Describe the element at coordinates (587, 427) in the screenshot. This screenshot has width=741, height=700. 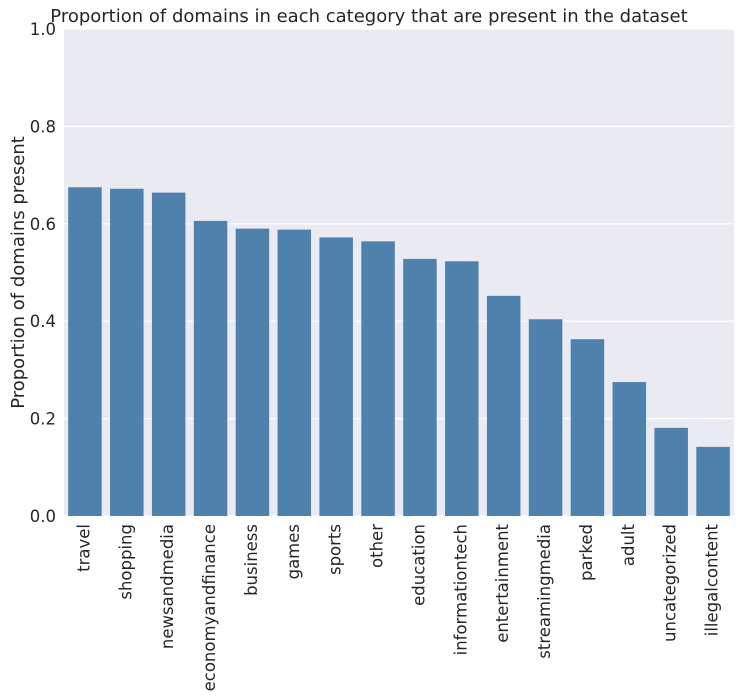
I see `bar-parked` at that location.